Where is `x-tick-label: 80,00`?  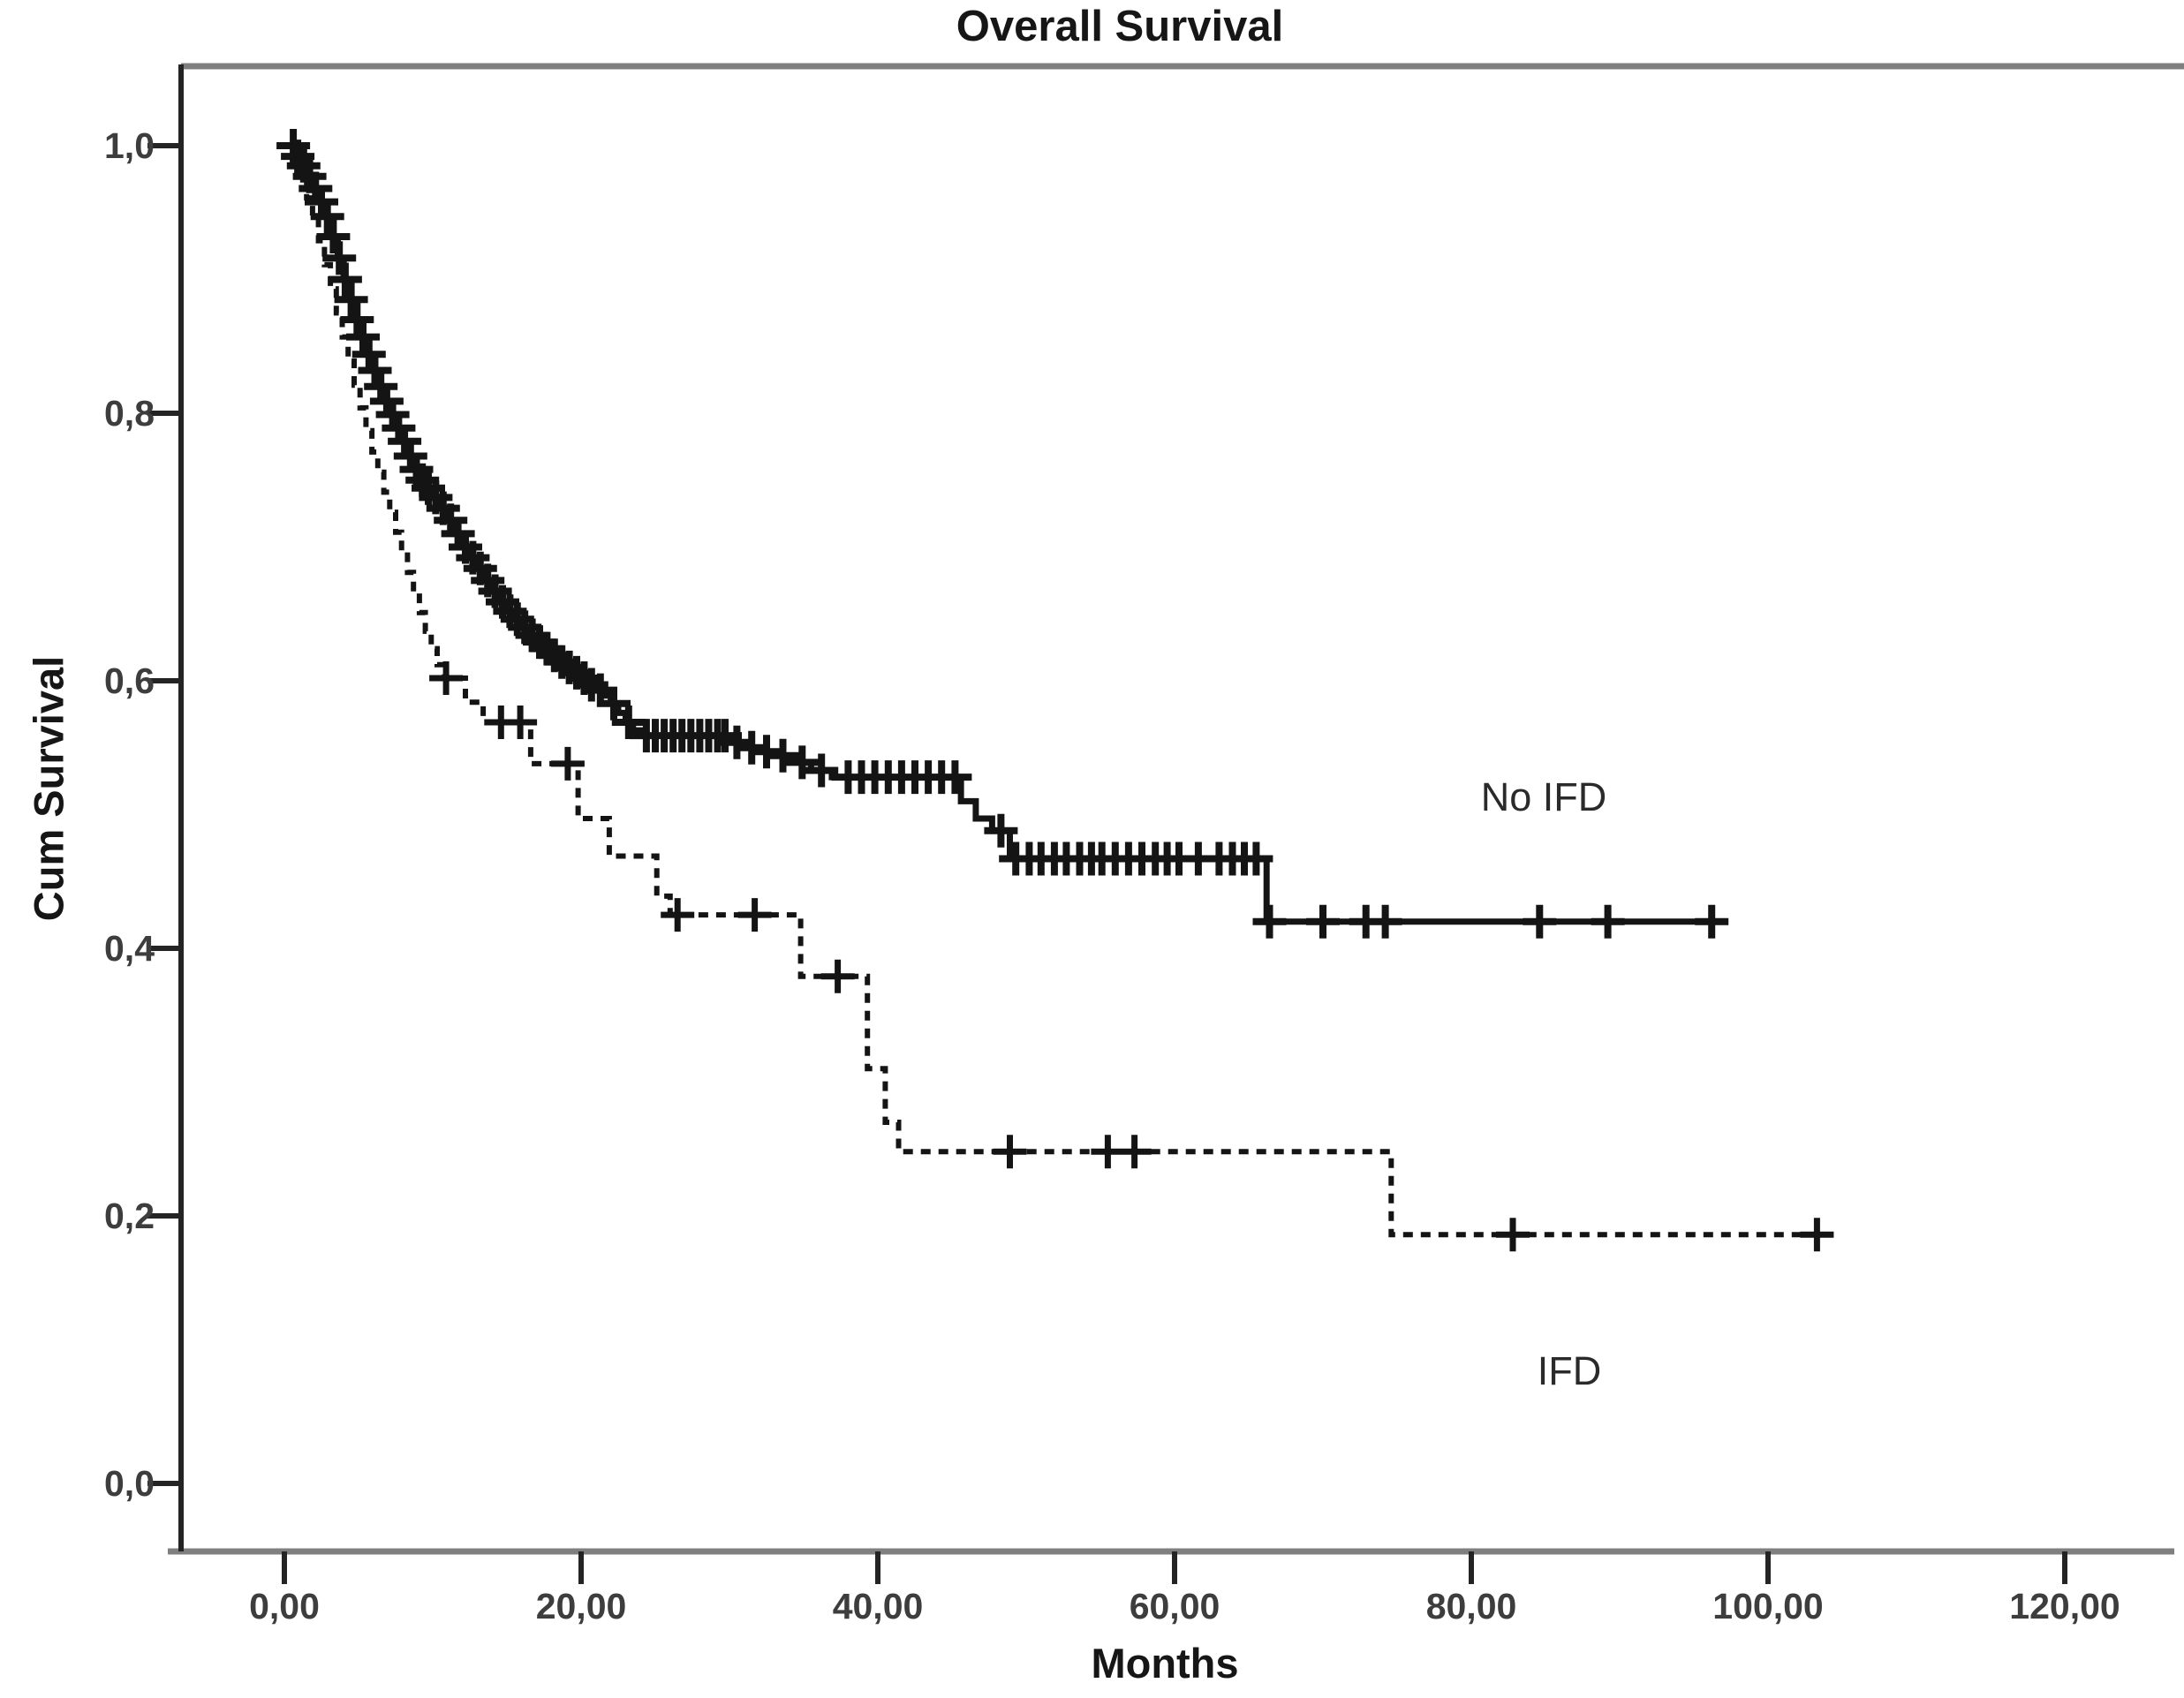
x-tick-label: 80,00 is located at coordinates (1471, 1606).